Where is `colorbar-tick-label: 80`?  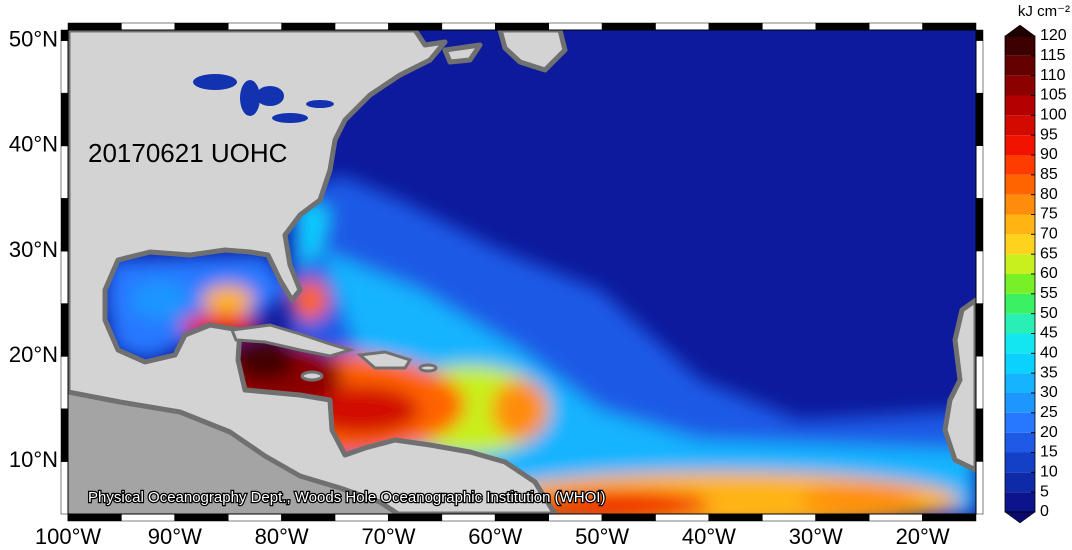
colorbar-tick-label: 80 is located at coordinates (1049, 194).